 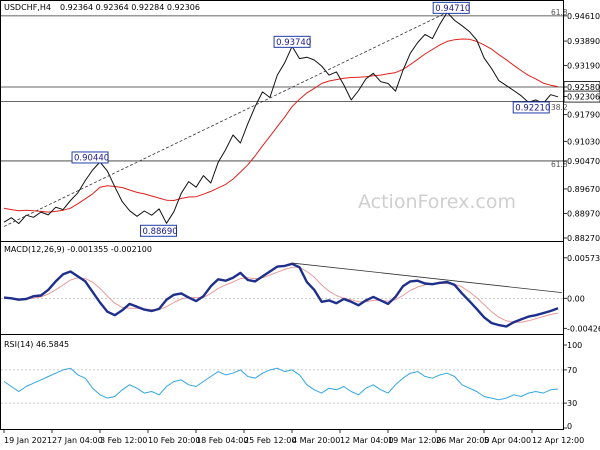 I want to click on rsi-header: RSI(14) 46.5845, so click(x=36, y=344).